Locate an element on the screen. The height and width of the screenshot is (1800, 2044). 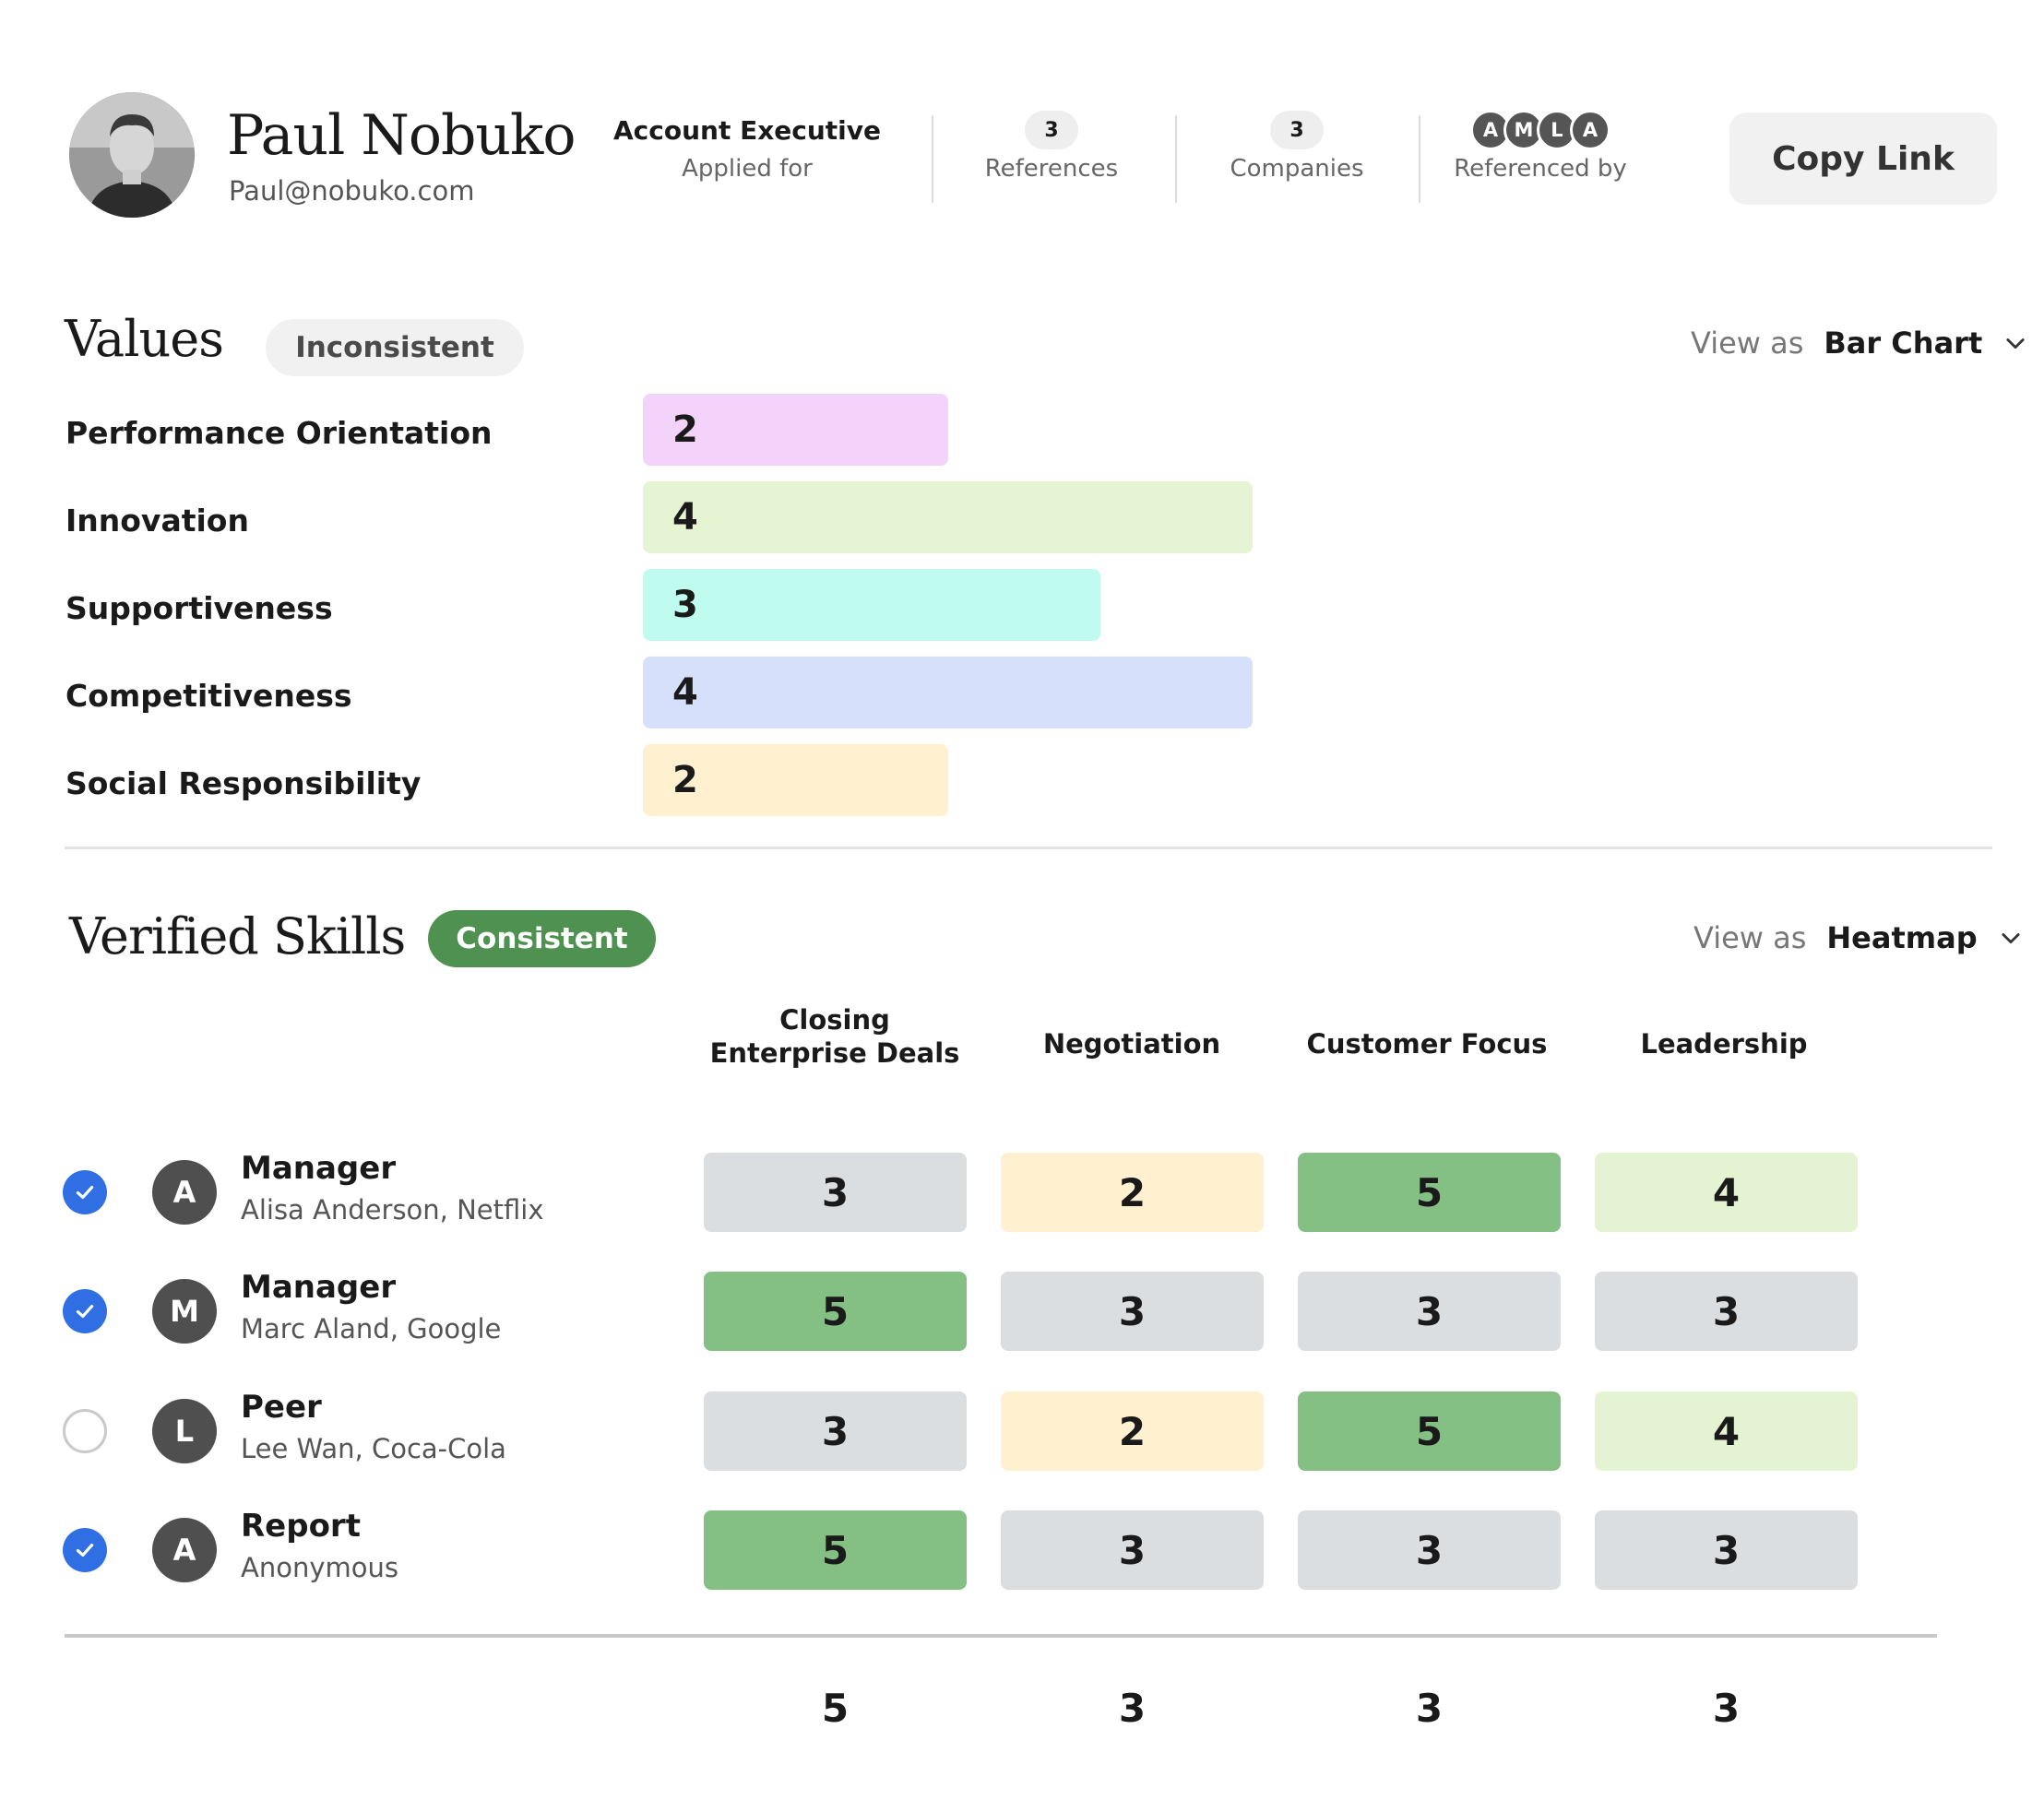
referenced-by-avatars: A M L A is located at coordinates (1540, 130).